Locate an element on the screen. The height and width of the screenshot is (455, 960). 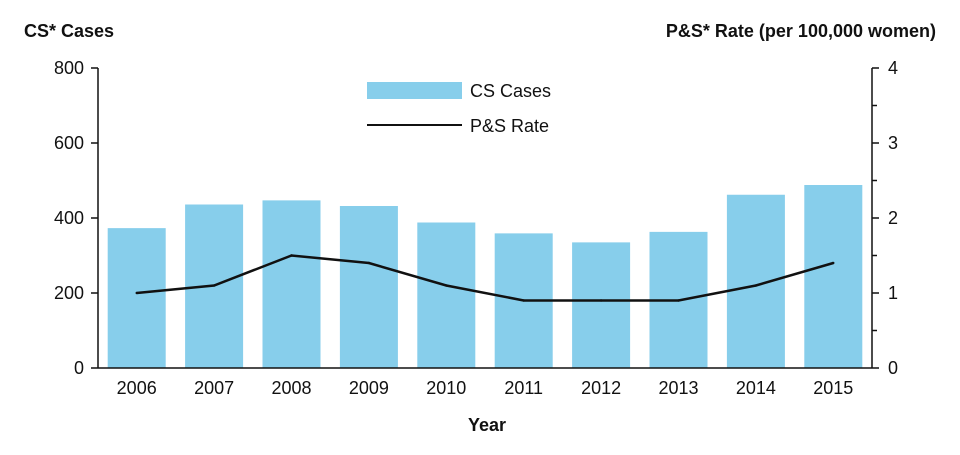
y-tick-label: 800 is located at coordinates (69, 68).